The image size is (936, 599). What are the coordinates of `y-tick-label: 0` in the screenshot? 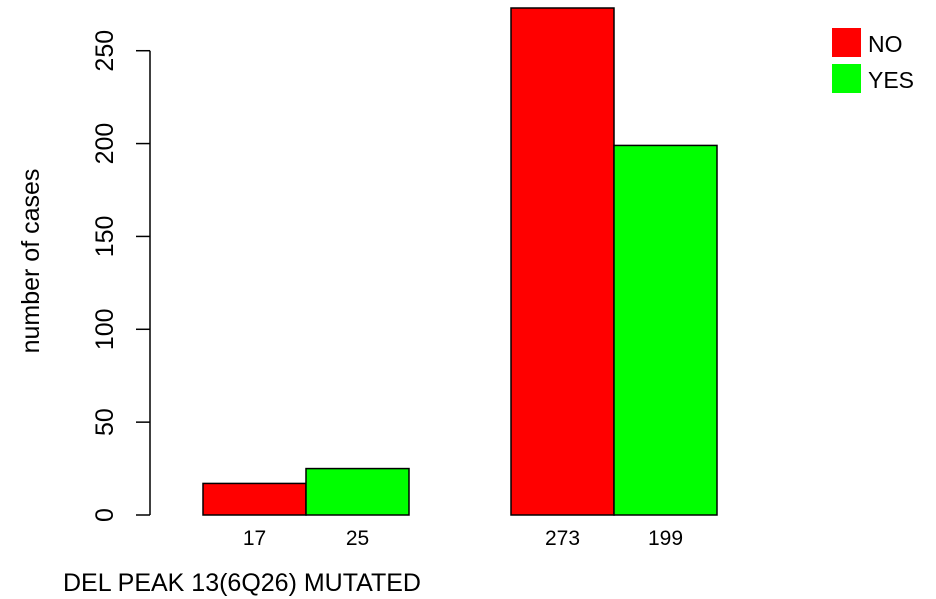 It's located at (105, 515).